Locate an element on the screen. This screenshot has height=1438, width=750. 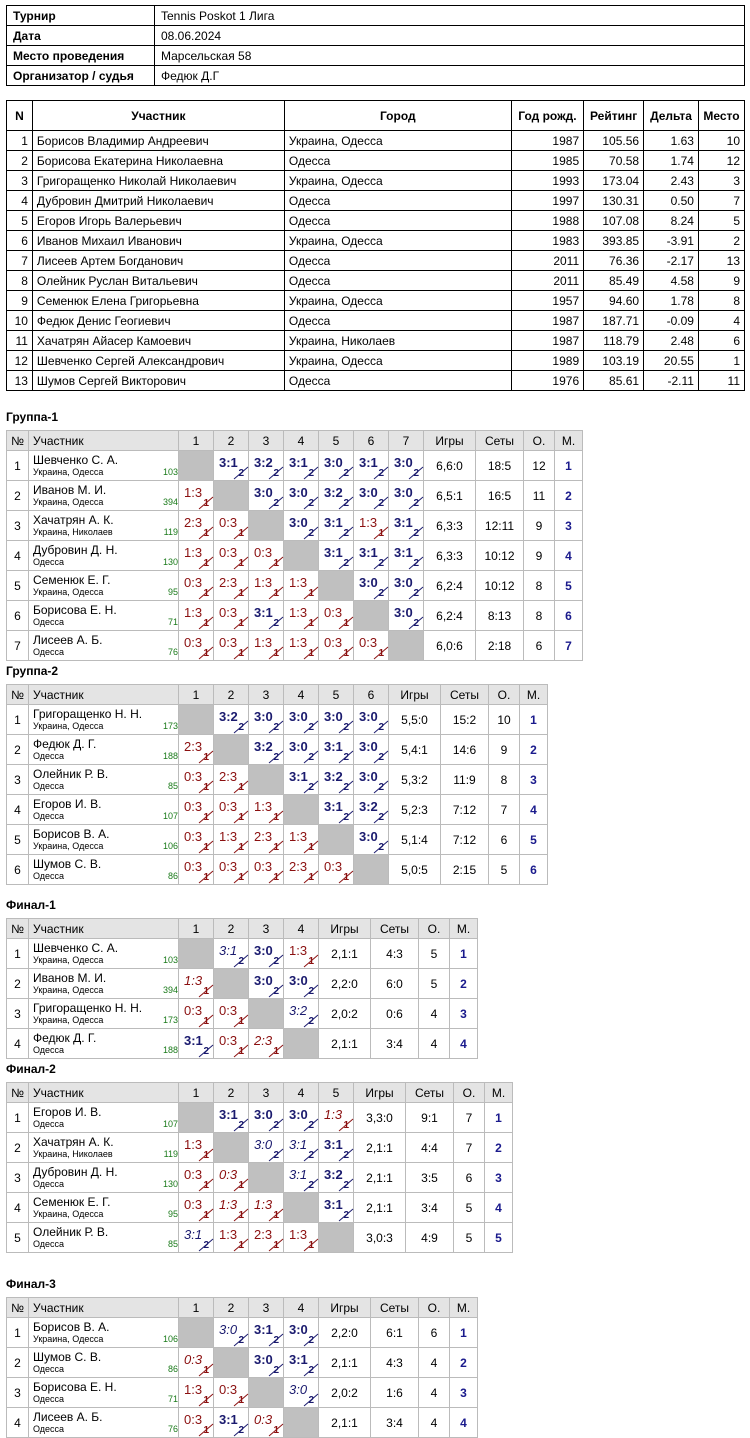
player-name: Григоращенко Н. Н. is located at coordinates (88, 714).